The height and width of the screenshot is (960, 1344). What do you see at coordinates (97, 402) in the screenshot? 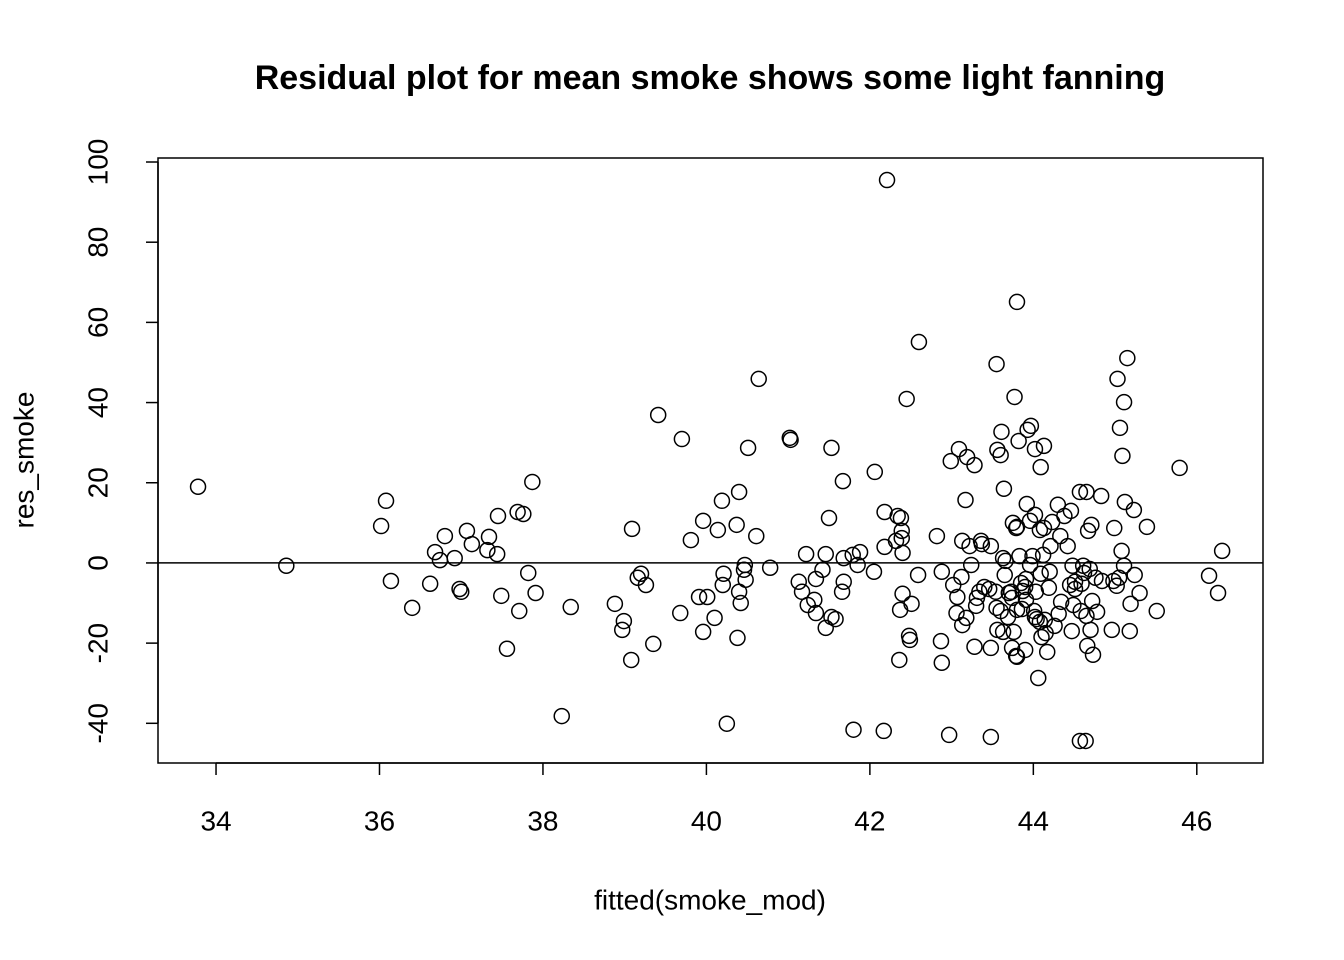
I see `y-tick-label: 40` at bounding box center [97, 402].